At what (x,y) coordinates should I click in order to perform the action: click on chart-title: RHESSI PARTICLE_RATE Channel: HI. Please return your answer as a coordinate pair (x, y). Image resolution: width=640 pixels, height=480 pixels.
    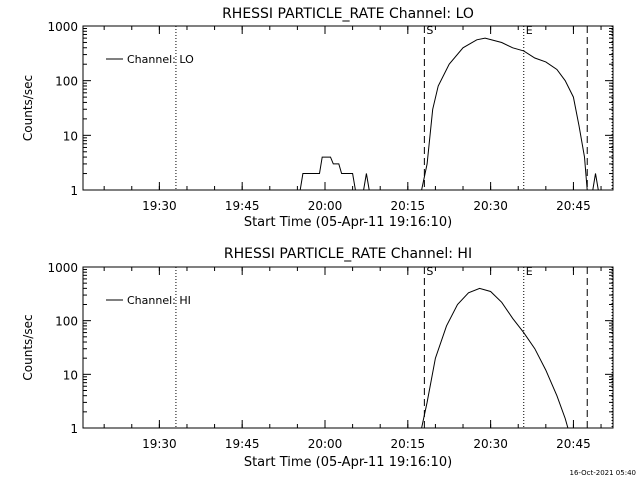
    Looking at the image, I should click on (348, 254).